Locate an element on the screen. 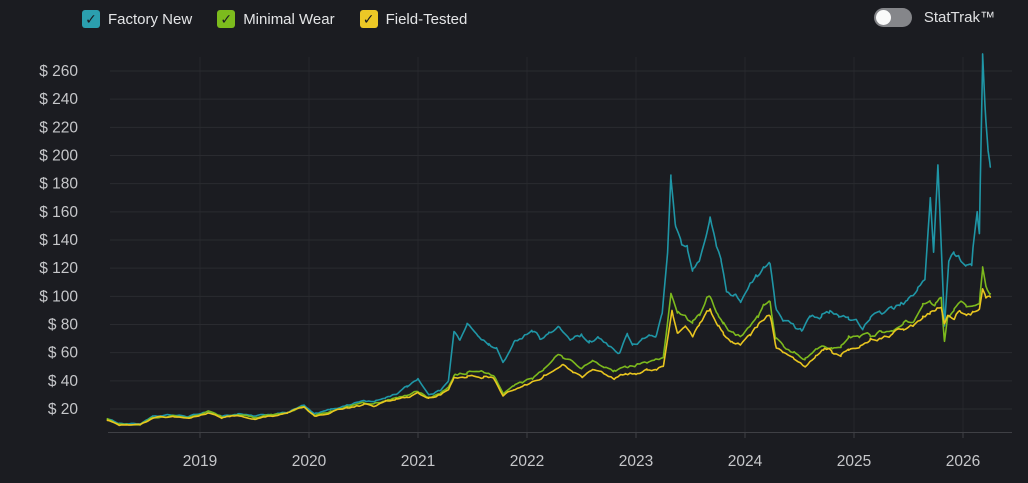  y-axis-tick-label: $ 120 is located at coordinates (58, 268).